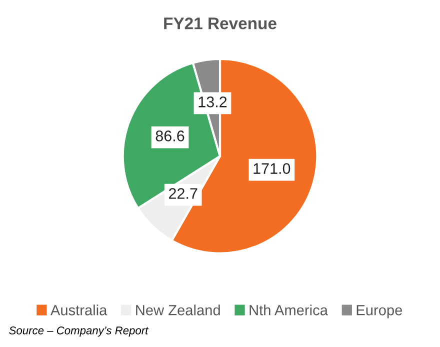 The height and width of the screenshot is (347, 440). What do you see at coordinates (289, 310) in the screenshot?
I see `legend-label: Nth America` at bounding box center [289, 310].